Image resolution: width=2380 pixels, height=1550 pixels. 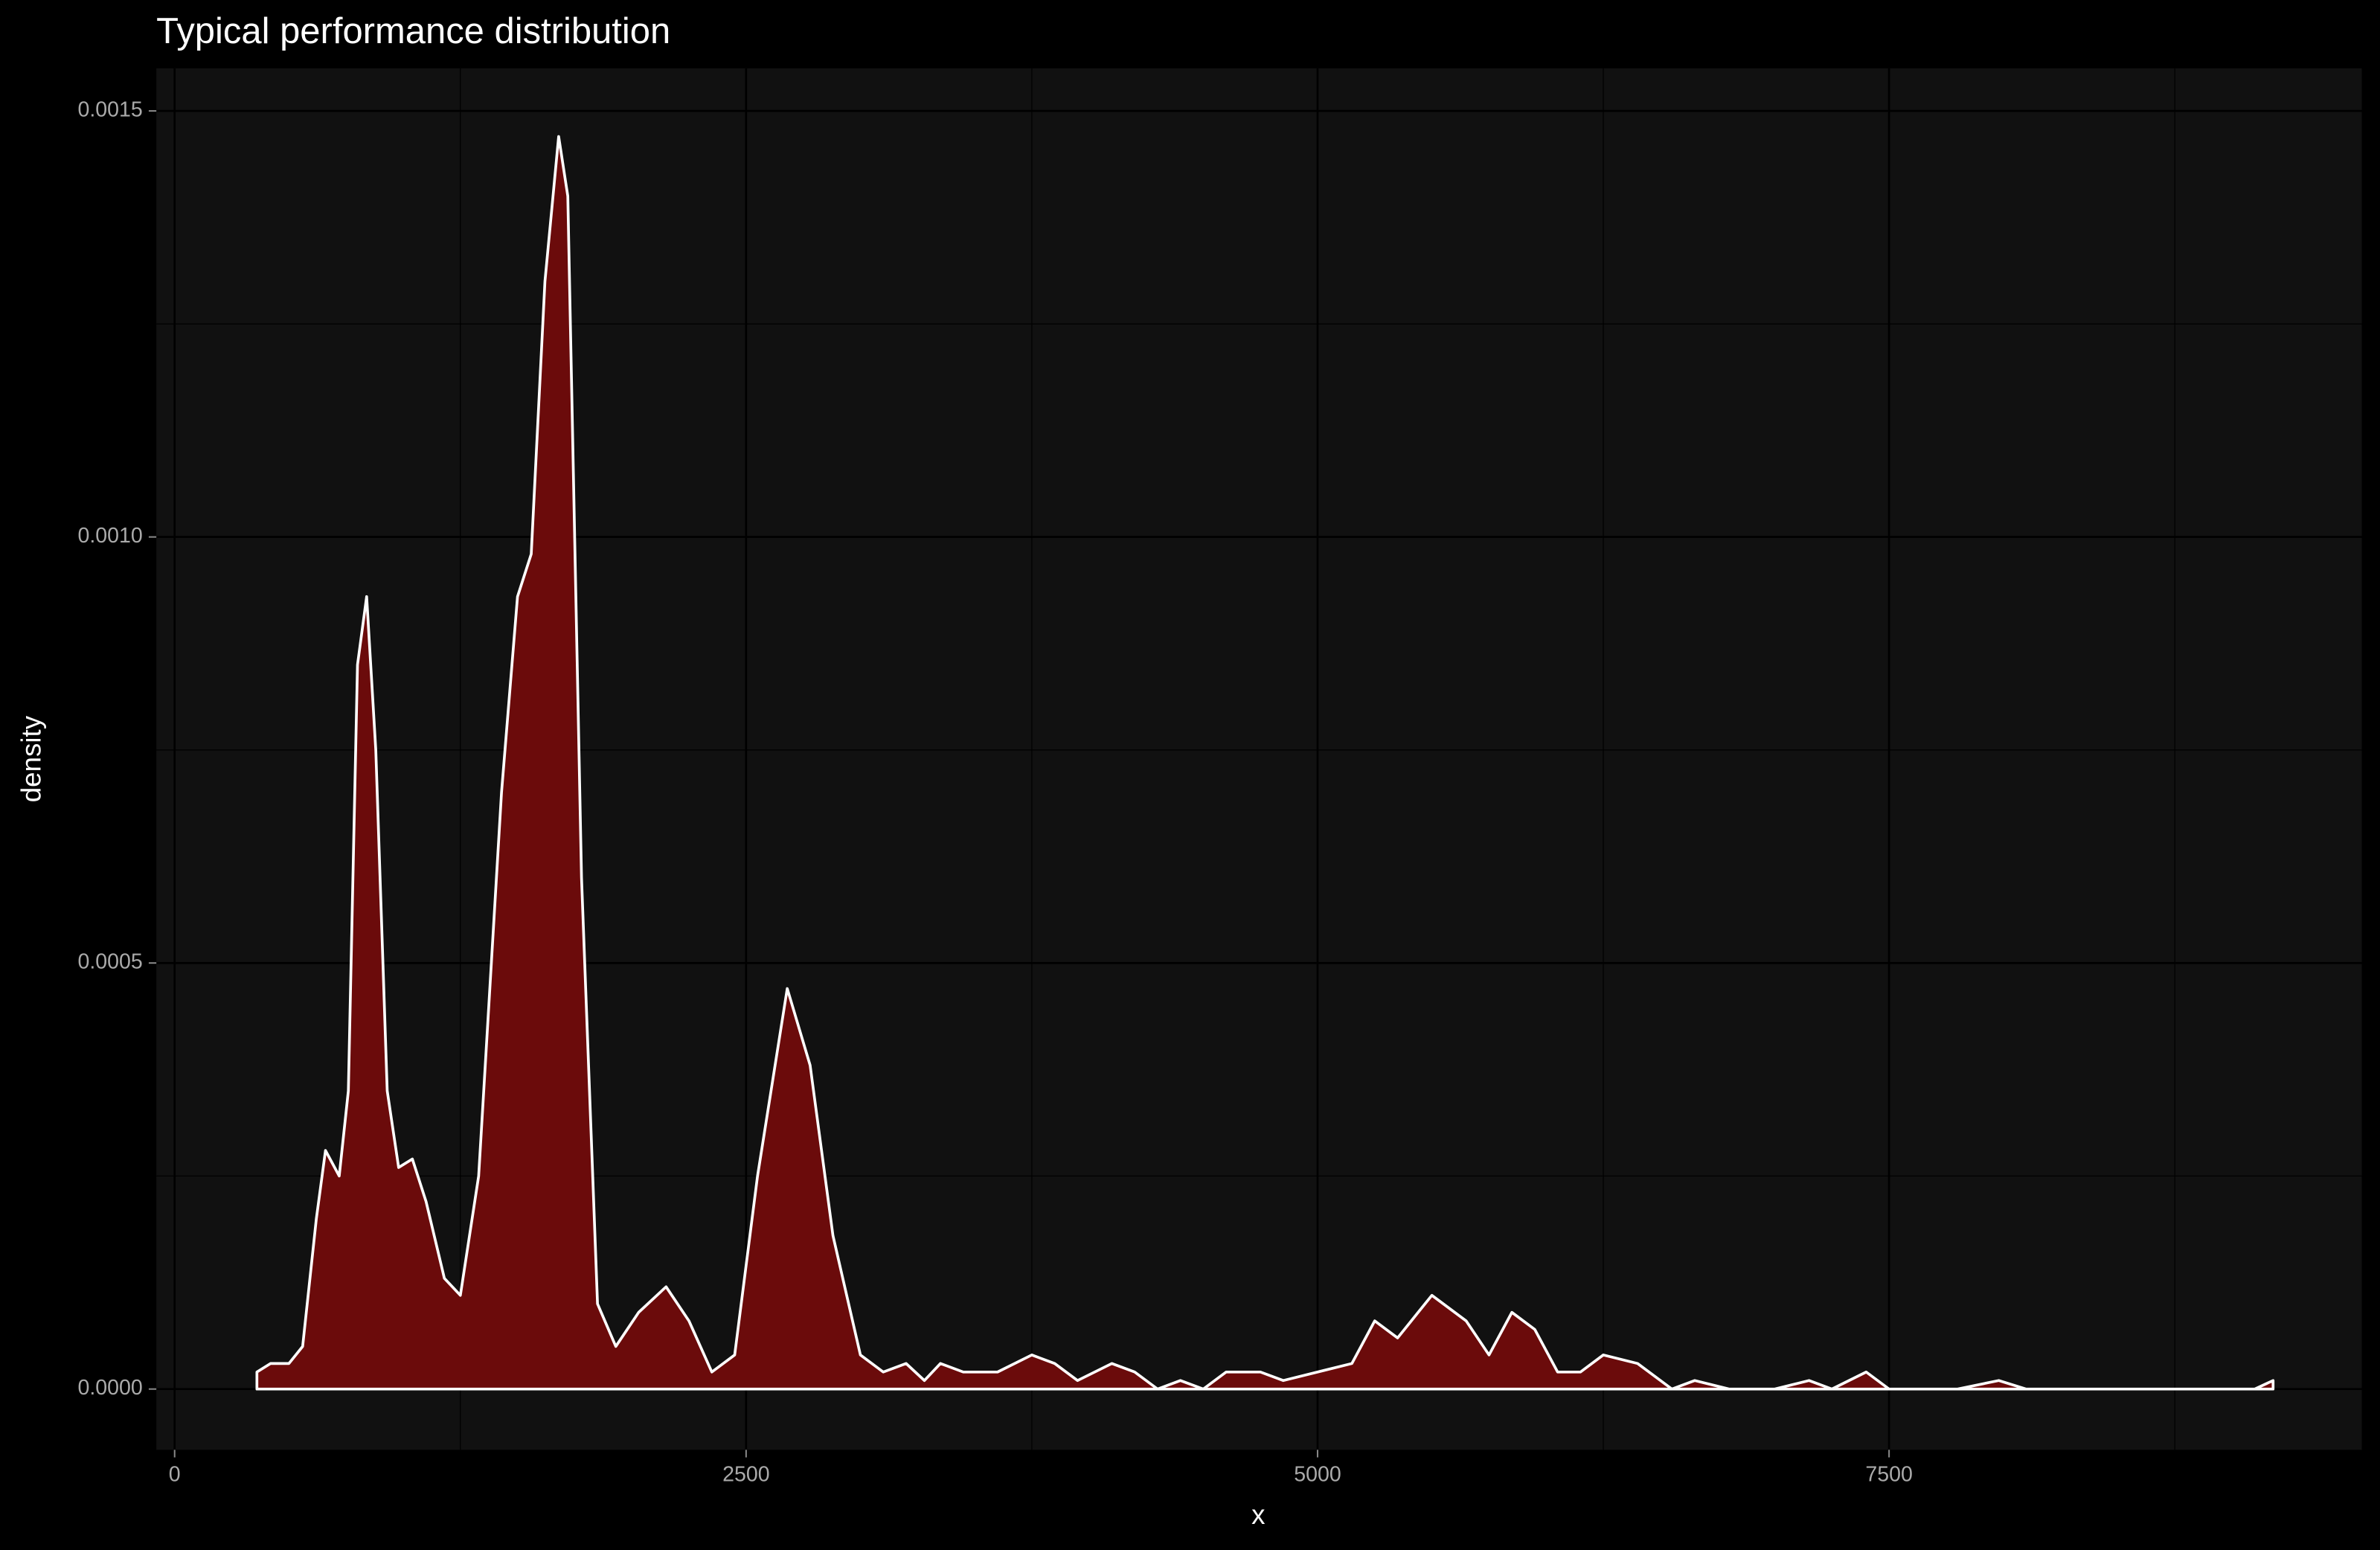 I want to click on y-tick-label: 0.0000, so click(x=109, y=1388).